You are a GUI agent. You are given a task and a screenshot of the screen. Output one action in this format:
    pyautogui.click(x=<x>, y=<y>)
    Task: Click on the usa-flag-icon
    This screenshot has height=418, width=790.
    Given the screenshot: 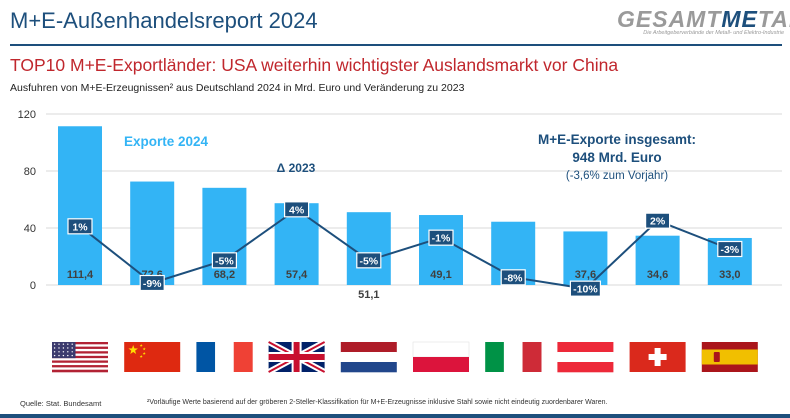 What is the action you would take?
    pyautogui.click(x=80, y=357)
    